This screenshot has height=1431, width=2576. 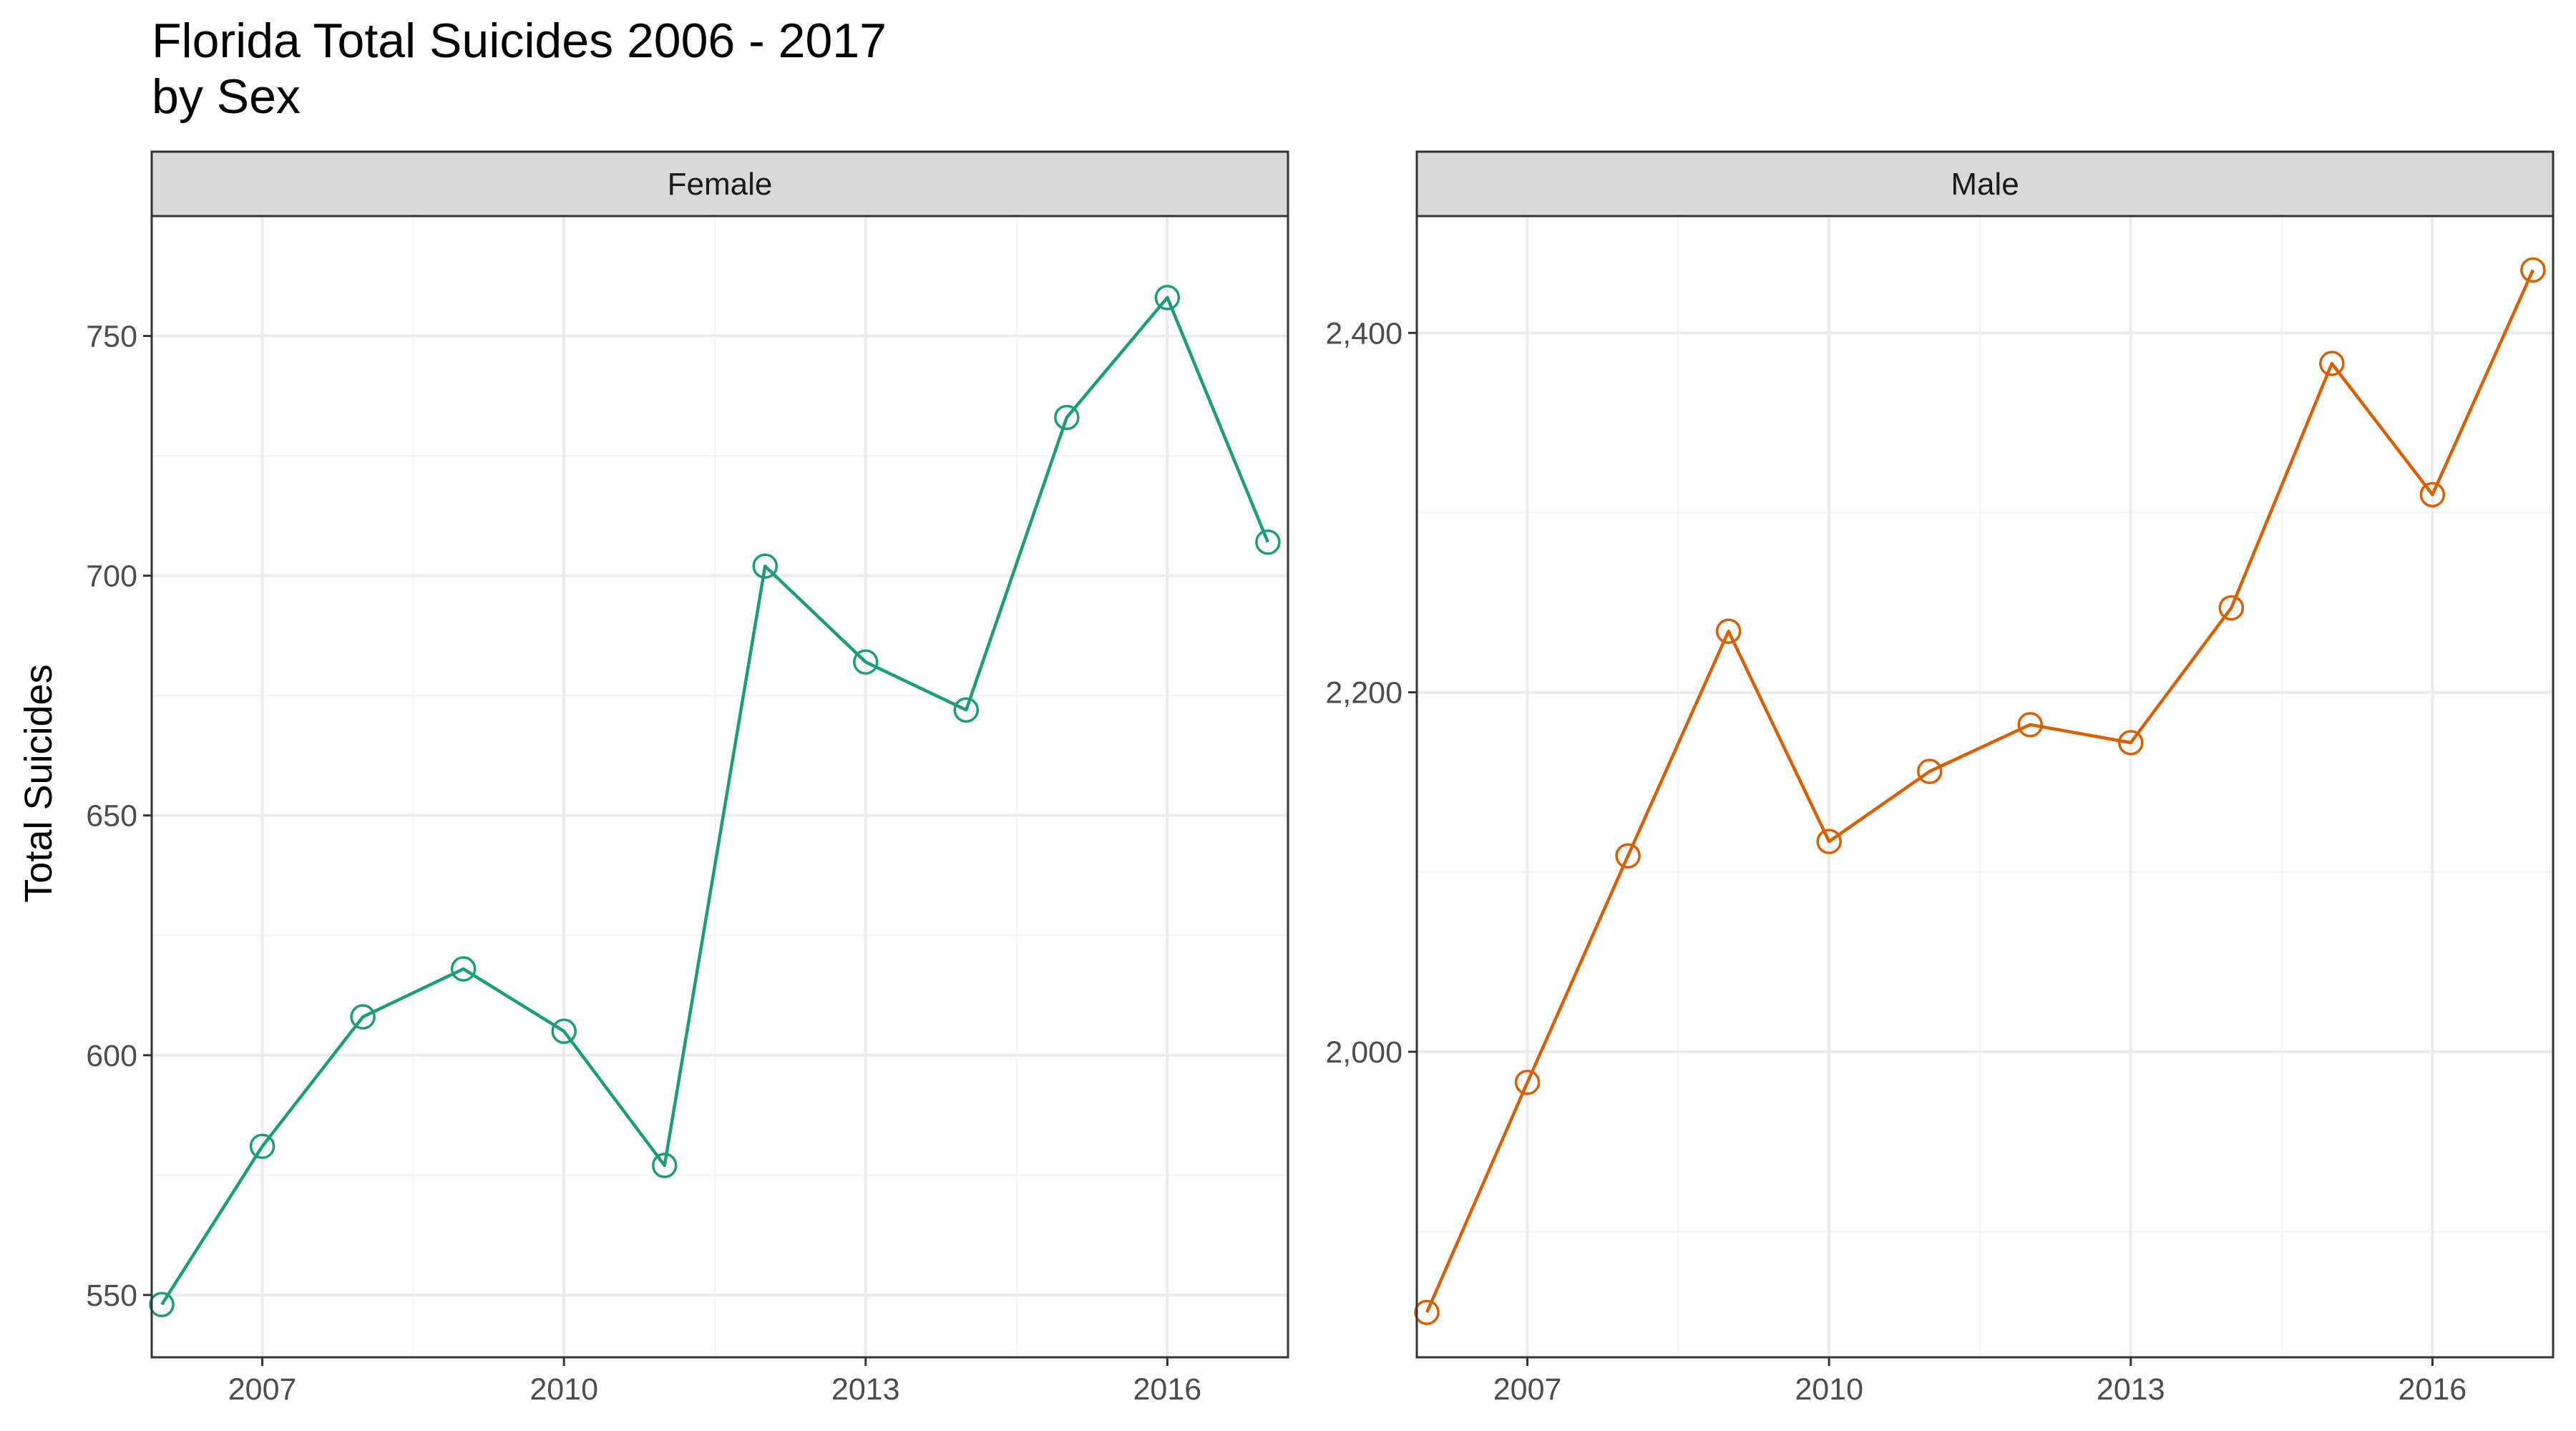 What do you see at coordinates (1363, 1052) in the screenshot?
I see `y-tick-label: 2,000` at bounding box center [1363, 1052].